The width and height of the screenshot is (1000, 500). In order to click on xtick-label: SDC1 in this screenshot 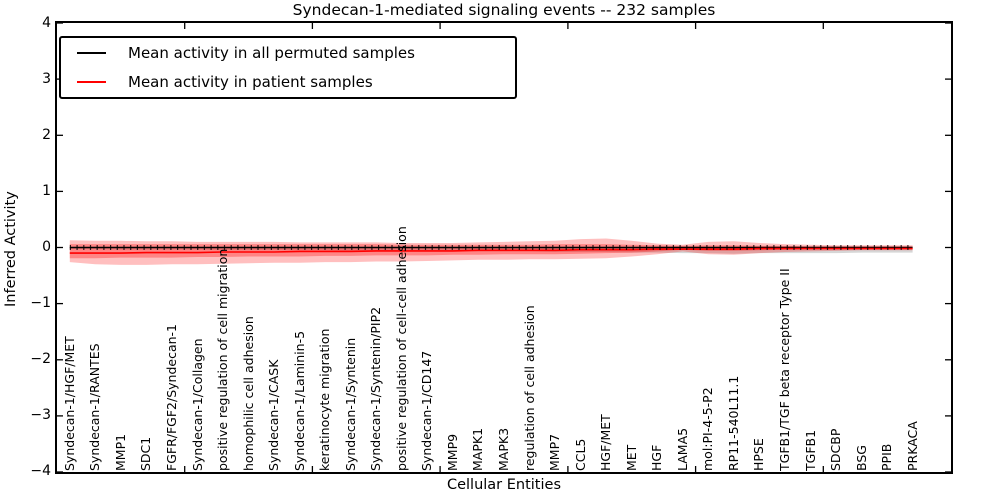, I will do `click(145, 453)`.